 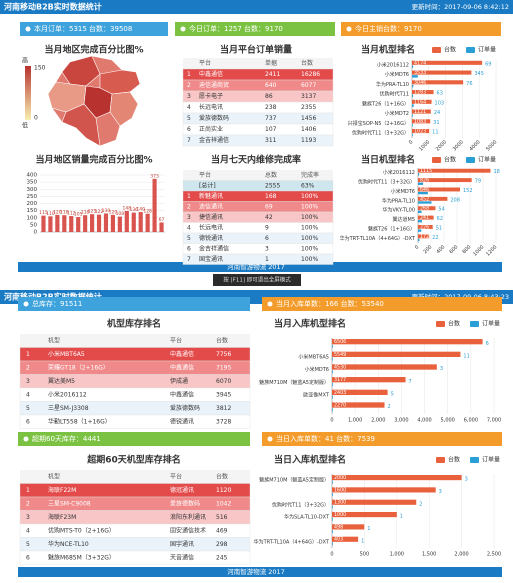 What do you see at coordinates (362, 541) in the screenshot?
I see `data-label: 1` at bounding box center [362, 541].